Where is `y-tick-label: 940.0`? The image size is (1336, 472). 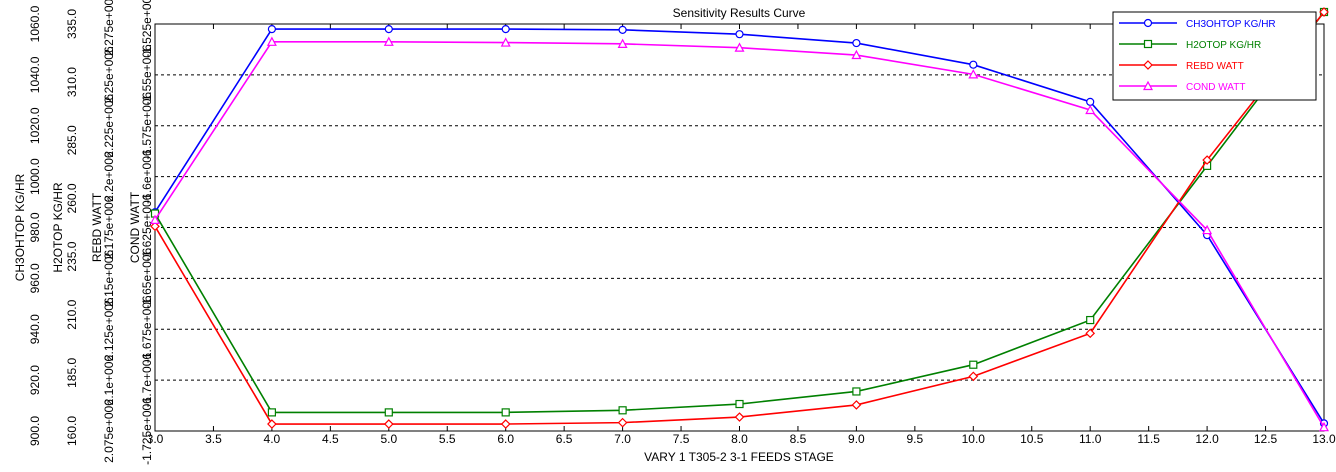 y-tick-label: 940.0 is located at coordinates (35, 329).